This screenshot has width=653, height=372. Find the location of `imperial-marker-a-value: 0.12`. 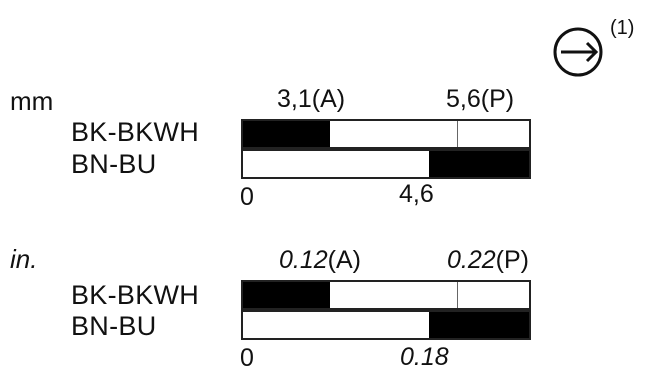

imperial-marker-a-value: 0.12 is located at coordinates (303, 260).